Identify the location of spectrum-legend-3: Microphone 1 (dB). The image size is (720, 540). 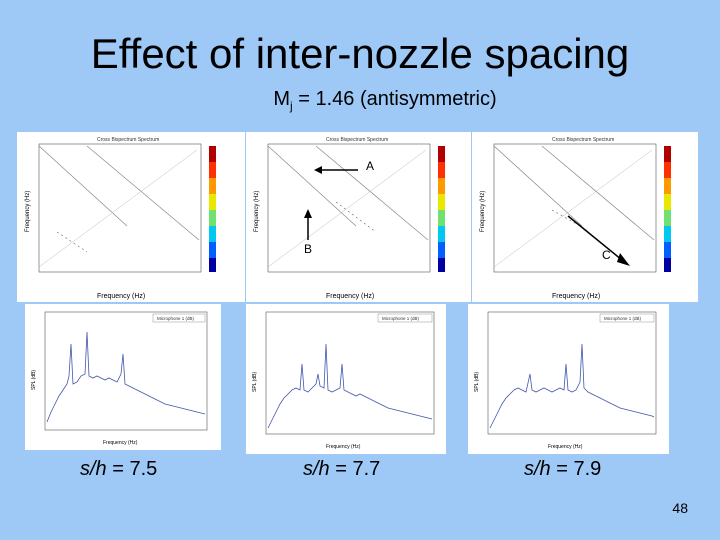
(623, 318).